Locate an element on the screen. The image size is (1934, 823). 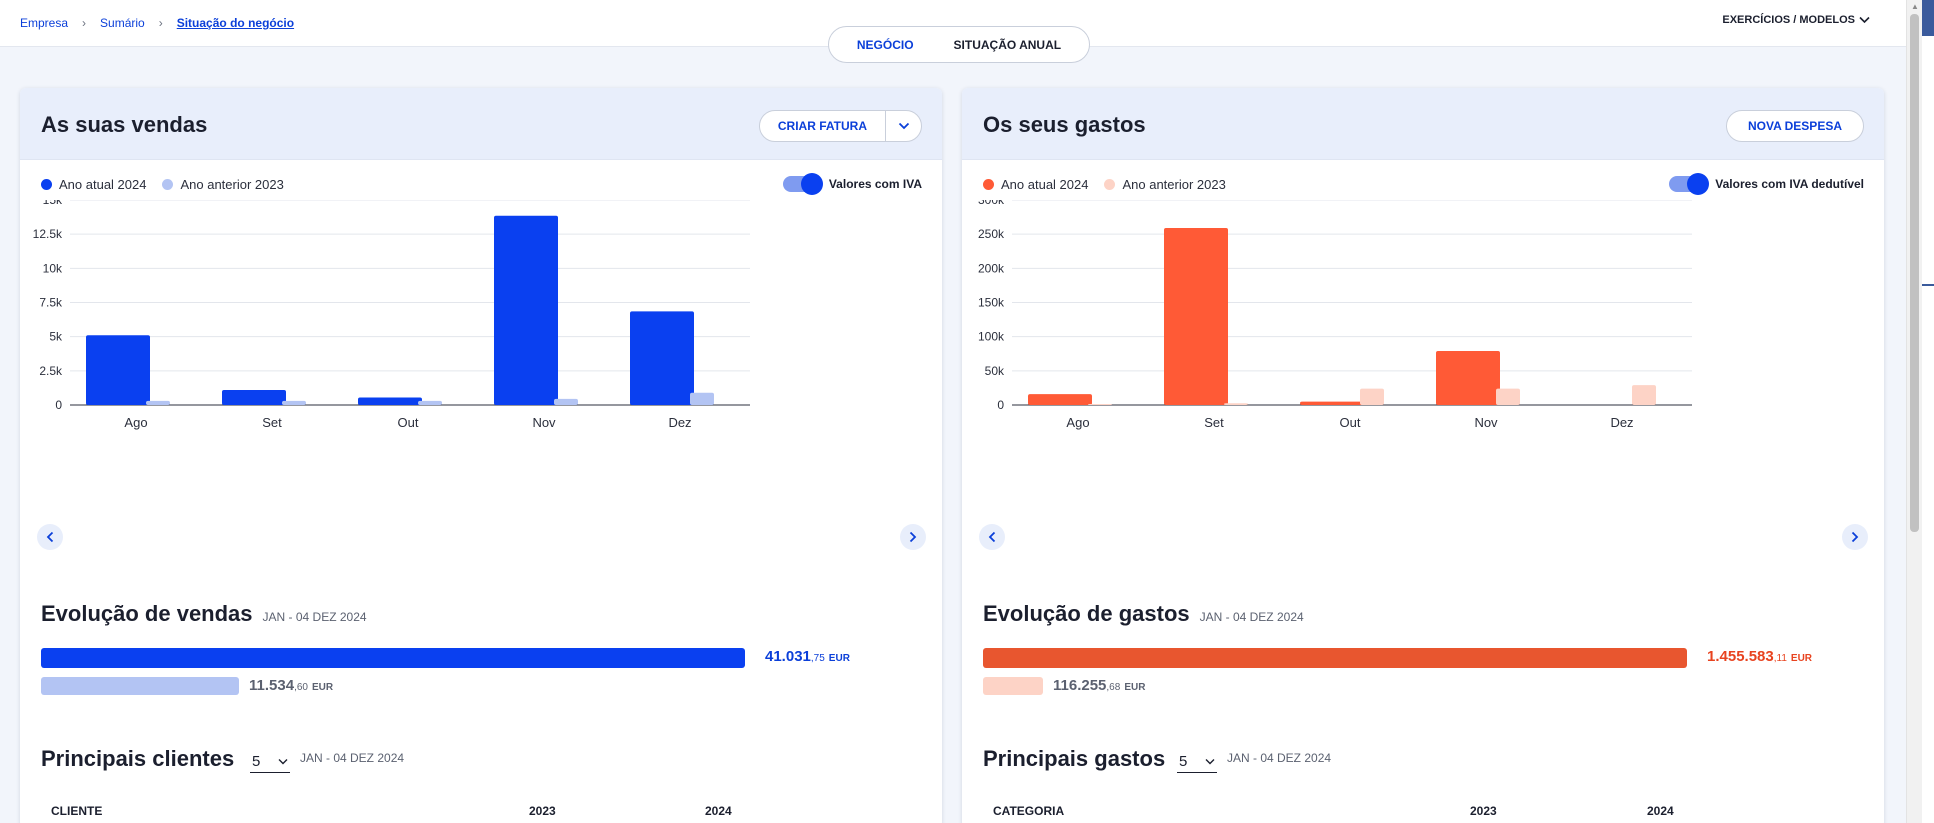
column-header-categoria: CATEGORIA is located at coordinates (1029, 811).